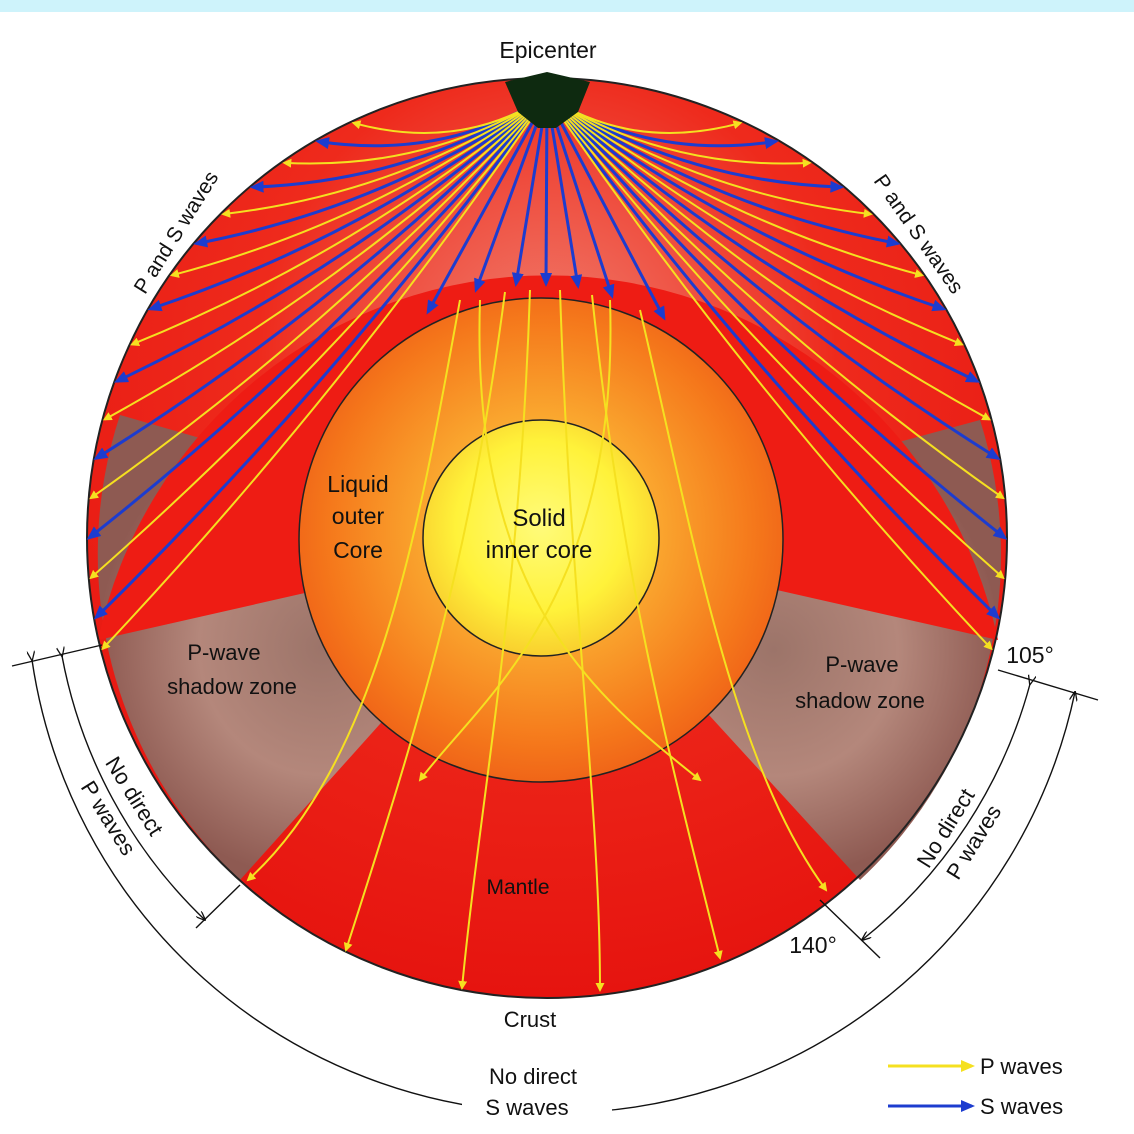 The image size is (1134, 1134). Describe the element at coordinates (861, 664) in the screenshot. I see `shadow-zone-right-label-1: P-wave` at that location.